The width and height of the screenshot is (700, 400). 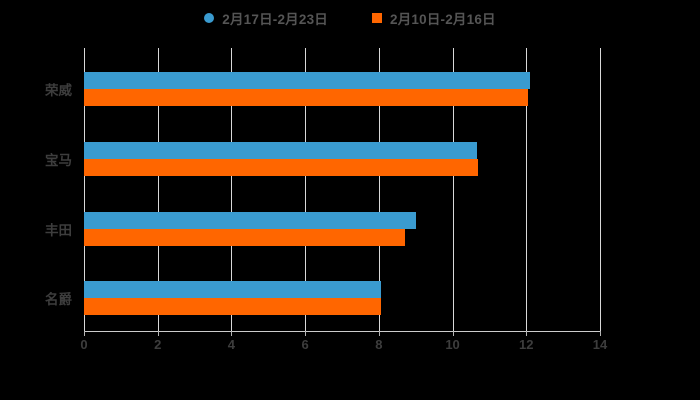 What do you see at coordinates (36, 200) in the screenshot?
I see `y-axis-category-labels: 荣威 宝马 丰田 名爵` at bounding box center [36, 200].